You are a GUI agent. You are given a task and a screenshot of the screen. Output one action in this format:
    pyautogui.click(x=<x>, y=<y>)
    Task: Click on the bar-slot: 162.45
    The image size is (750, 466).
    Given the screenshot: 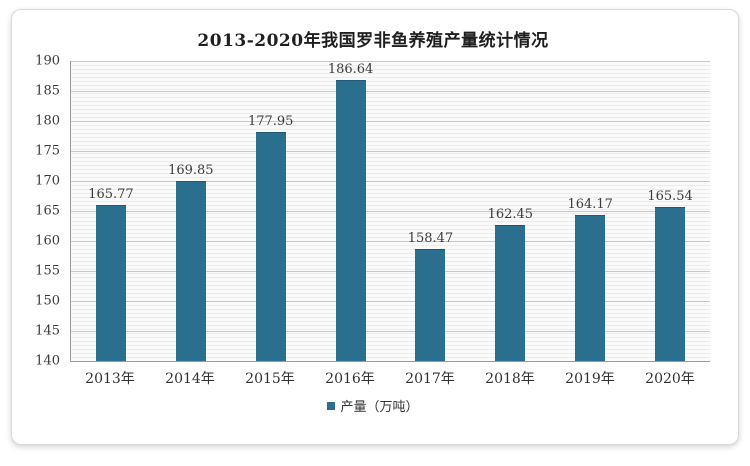 What is the action you would take?
    pyautogui.click(x=510, y=211)
    